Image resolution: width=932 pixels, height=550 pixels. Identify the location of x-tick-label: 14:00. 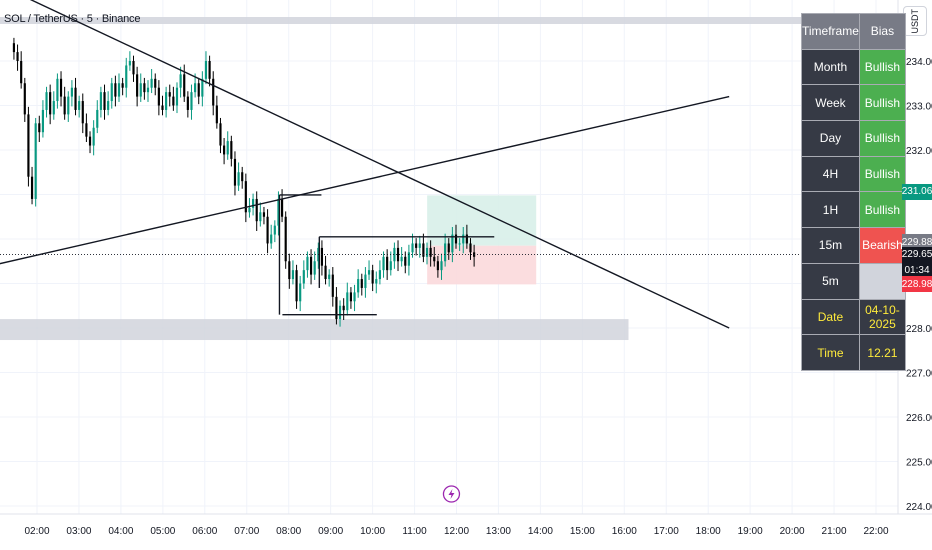
(540, 531).